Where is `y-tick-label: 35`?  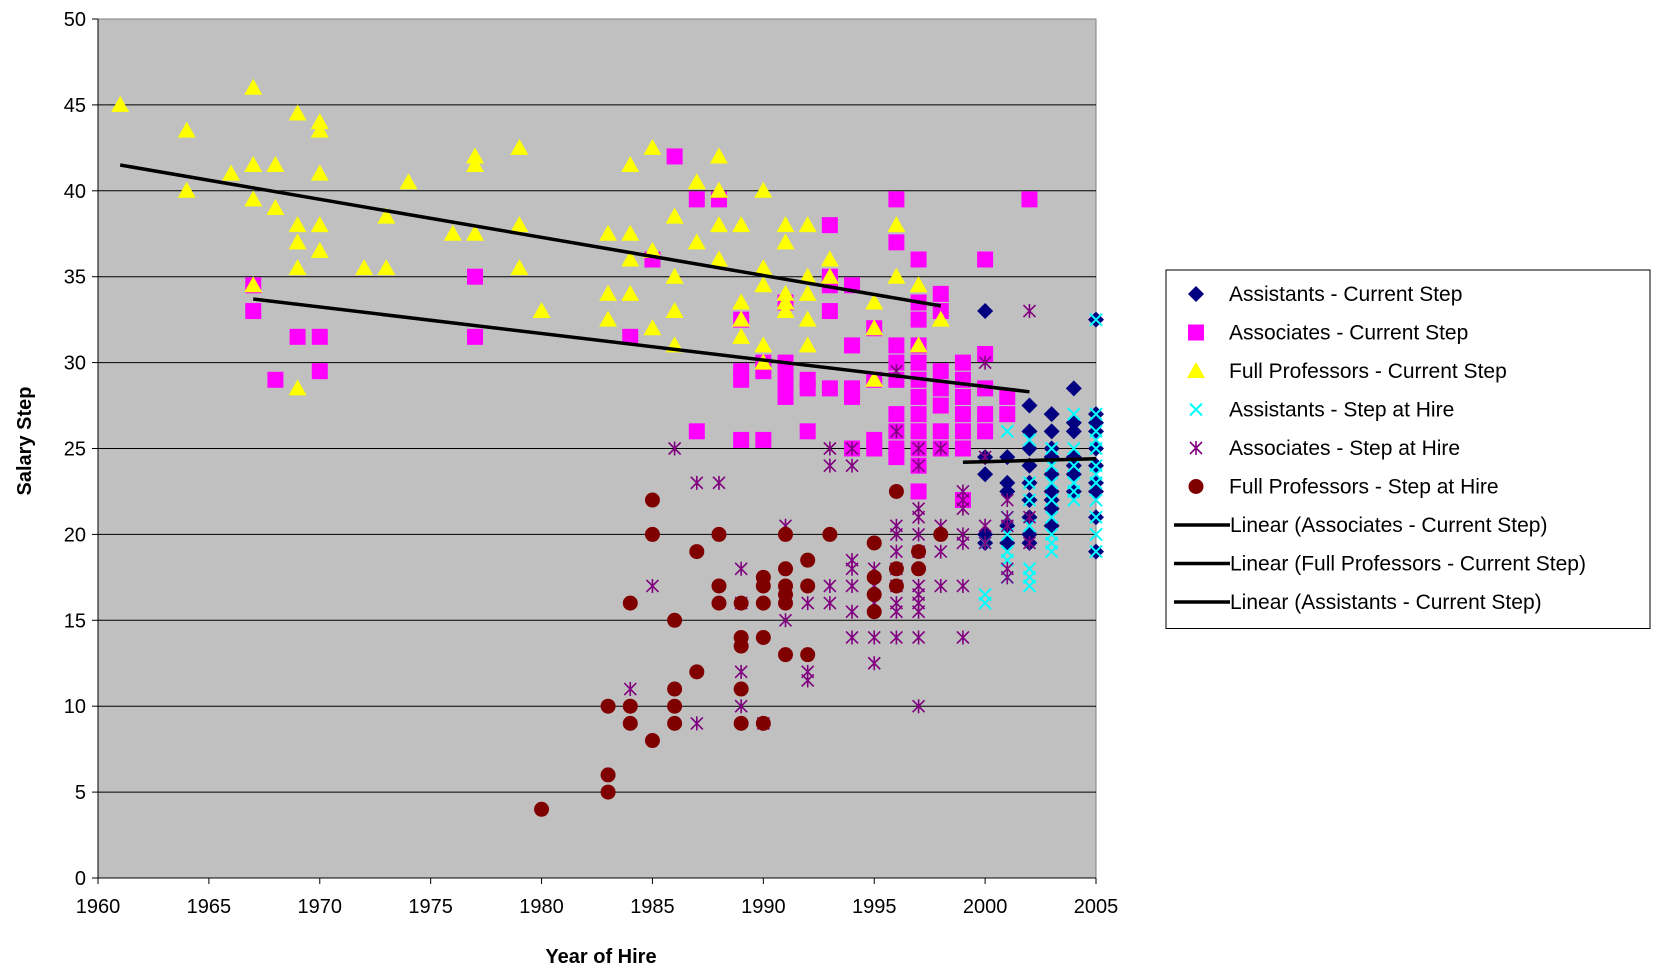 y-tick-label: 35 is located at coordinates (75, 278).